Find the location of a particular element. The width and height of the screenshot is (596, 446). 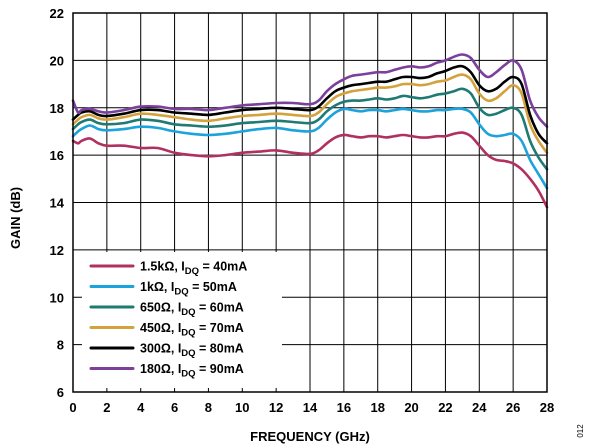

legend-current: = 90mA is located at coordinates (220, 369).